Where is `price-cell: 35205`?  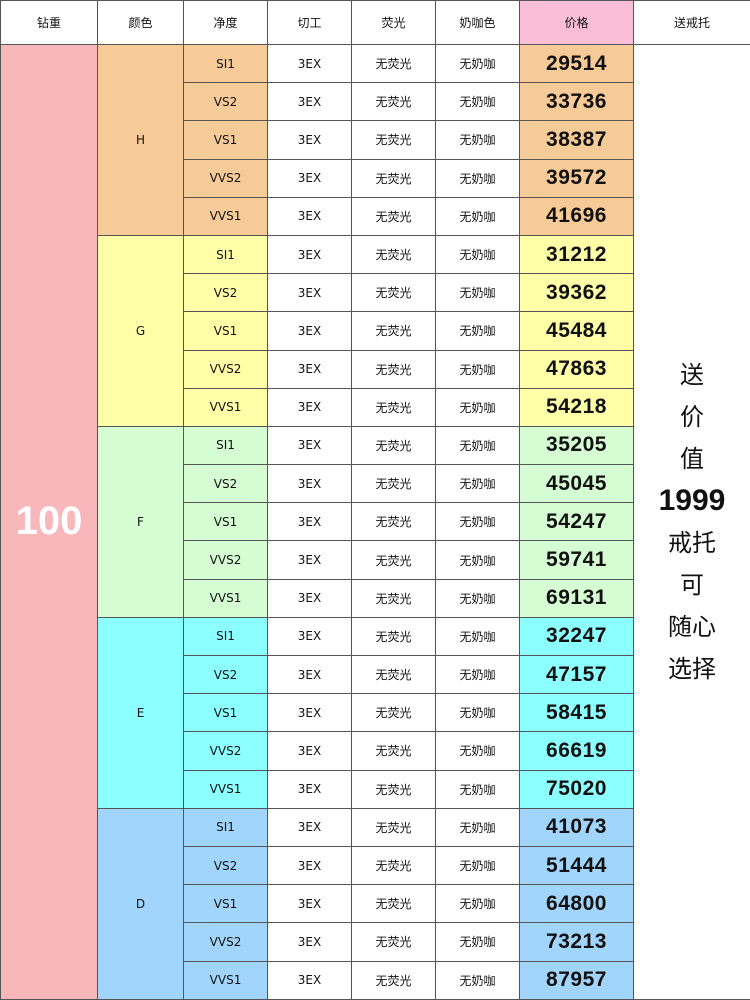 price-cell: 35205 is located at coordinates (577, 445).